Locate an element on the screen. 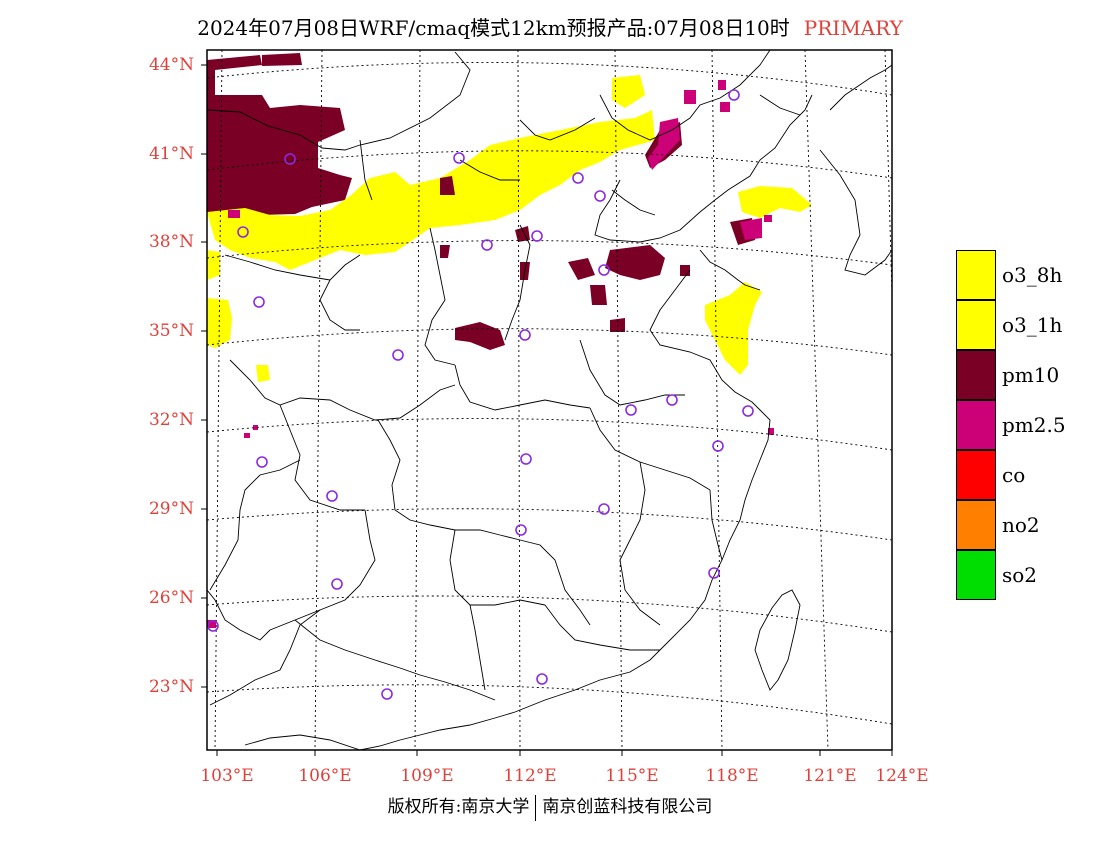 The width and height of the screenshot is (1100, 850). legend-swatch-o3-8h is located at coordinates (976, 275).